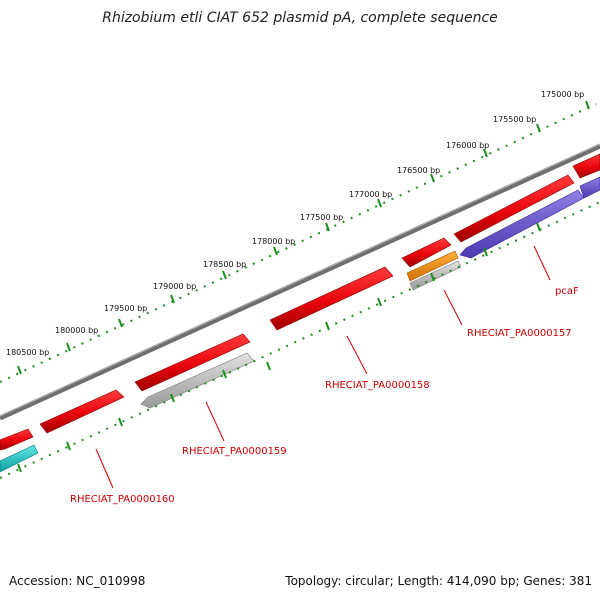 Image resolution: width=600 pixels, height=600 pixels. Describe the element at coordinates (514, 119) in the screenshot. I see `scale-label: 175500 bp` at that location.